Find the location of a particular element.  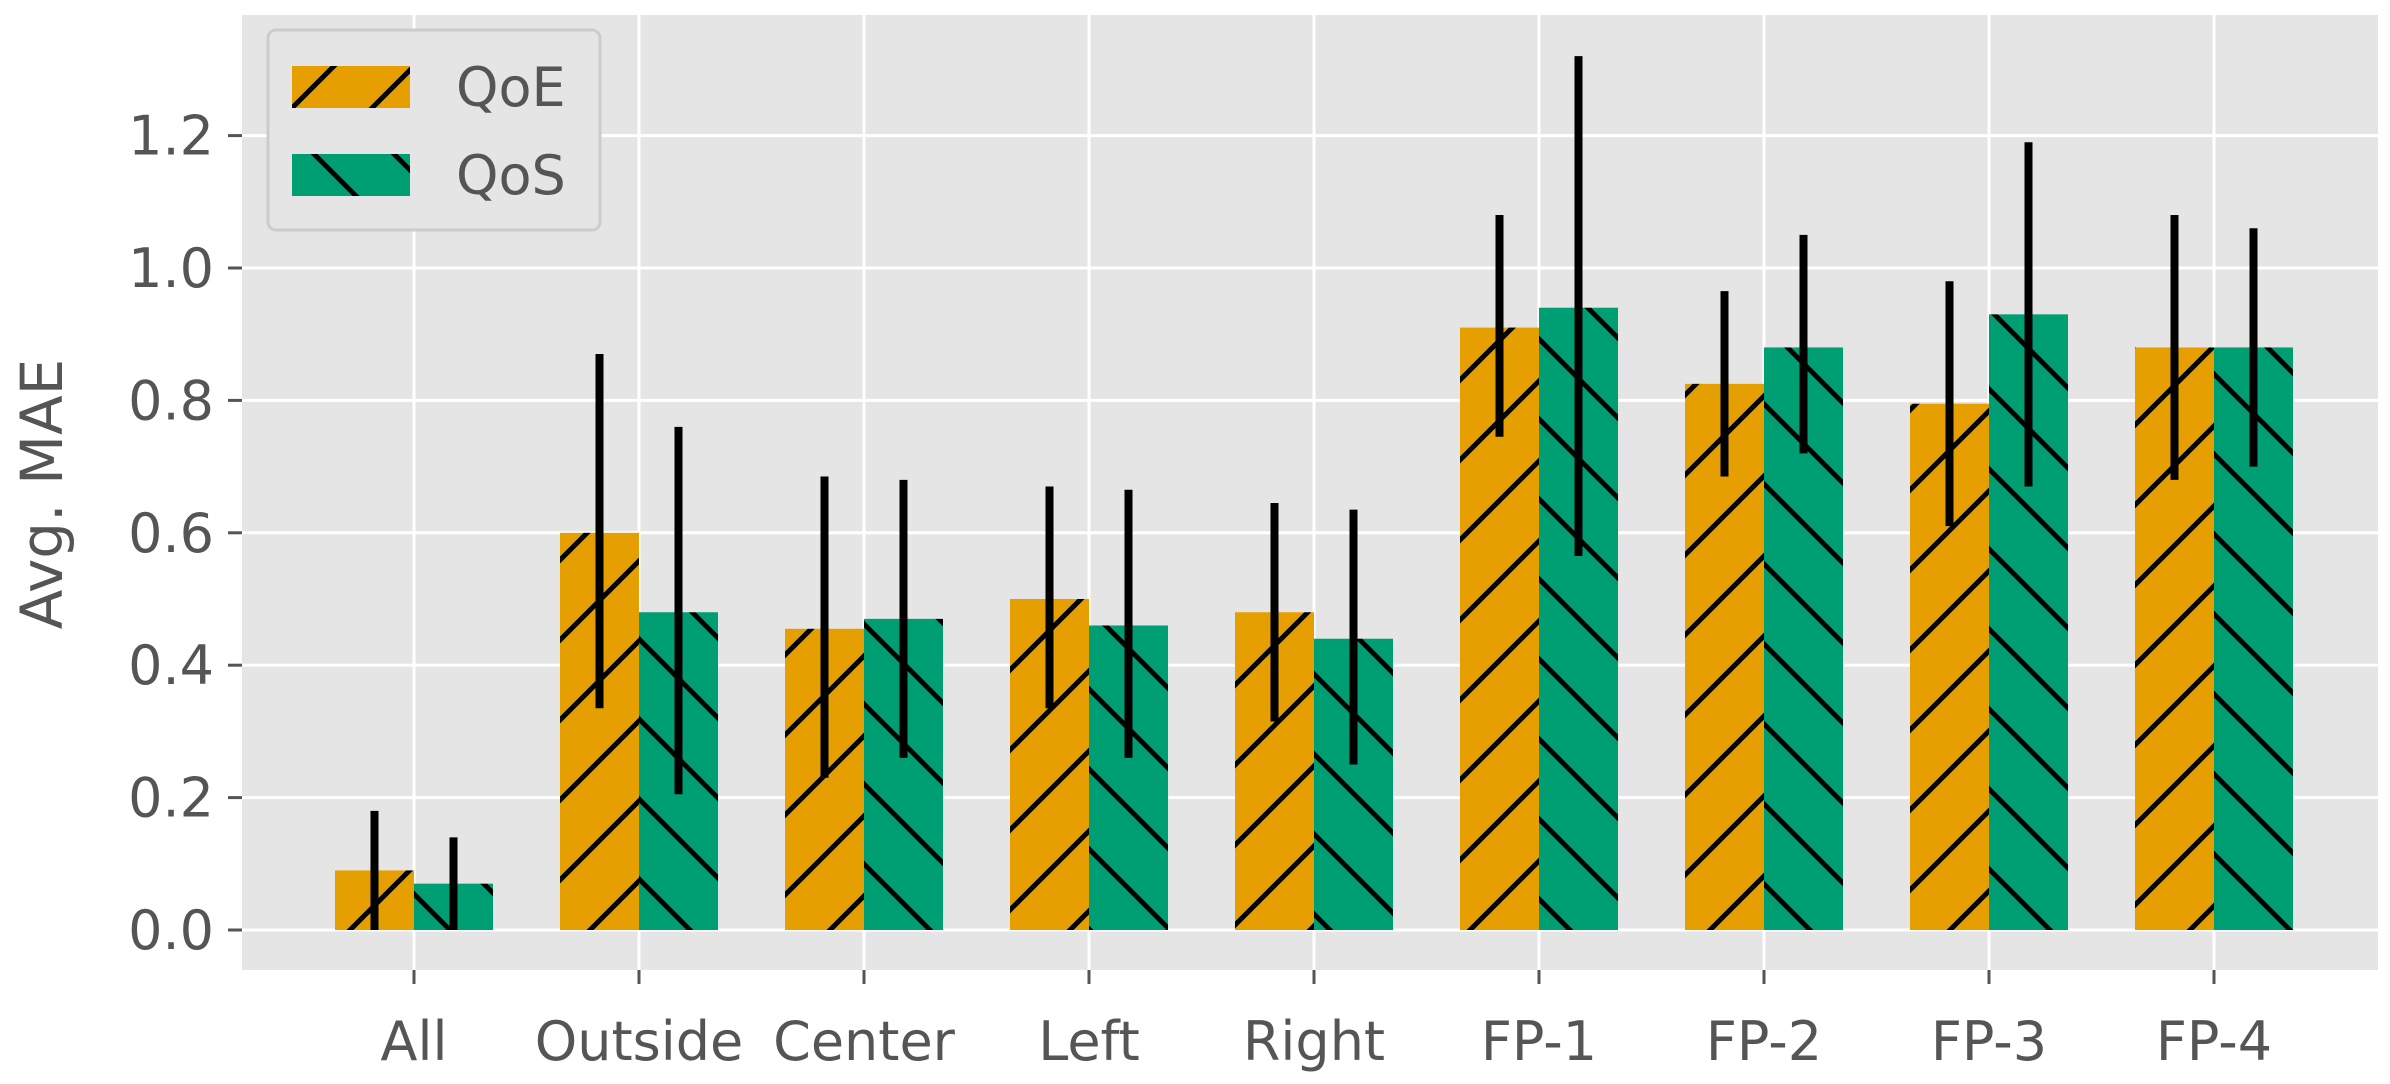

y-axis: 0.0 0.2 0.4 0.6 0.8 1.0 1.2 is located at coordinates (185, 533).